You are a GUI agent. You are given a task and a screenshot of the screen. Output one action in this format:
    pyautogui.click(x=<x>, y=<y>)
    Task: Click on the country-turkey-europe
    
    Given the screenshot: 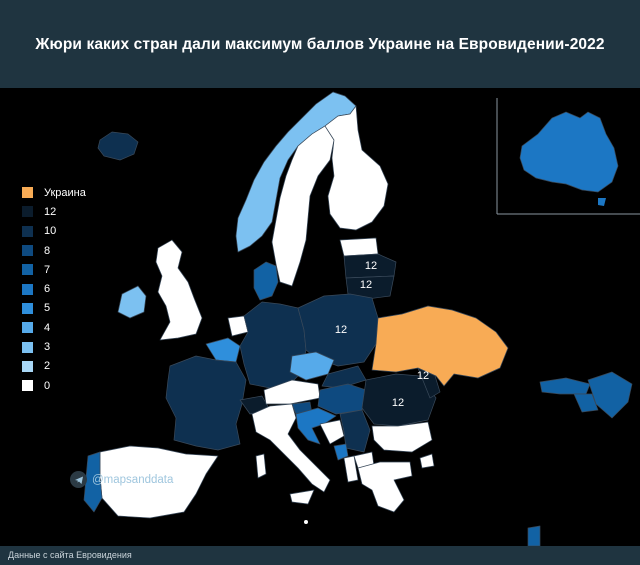 What is the action you would take?
    pyautogui.click(x=427, y=461)
    